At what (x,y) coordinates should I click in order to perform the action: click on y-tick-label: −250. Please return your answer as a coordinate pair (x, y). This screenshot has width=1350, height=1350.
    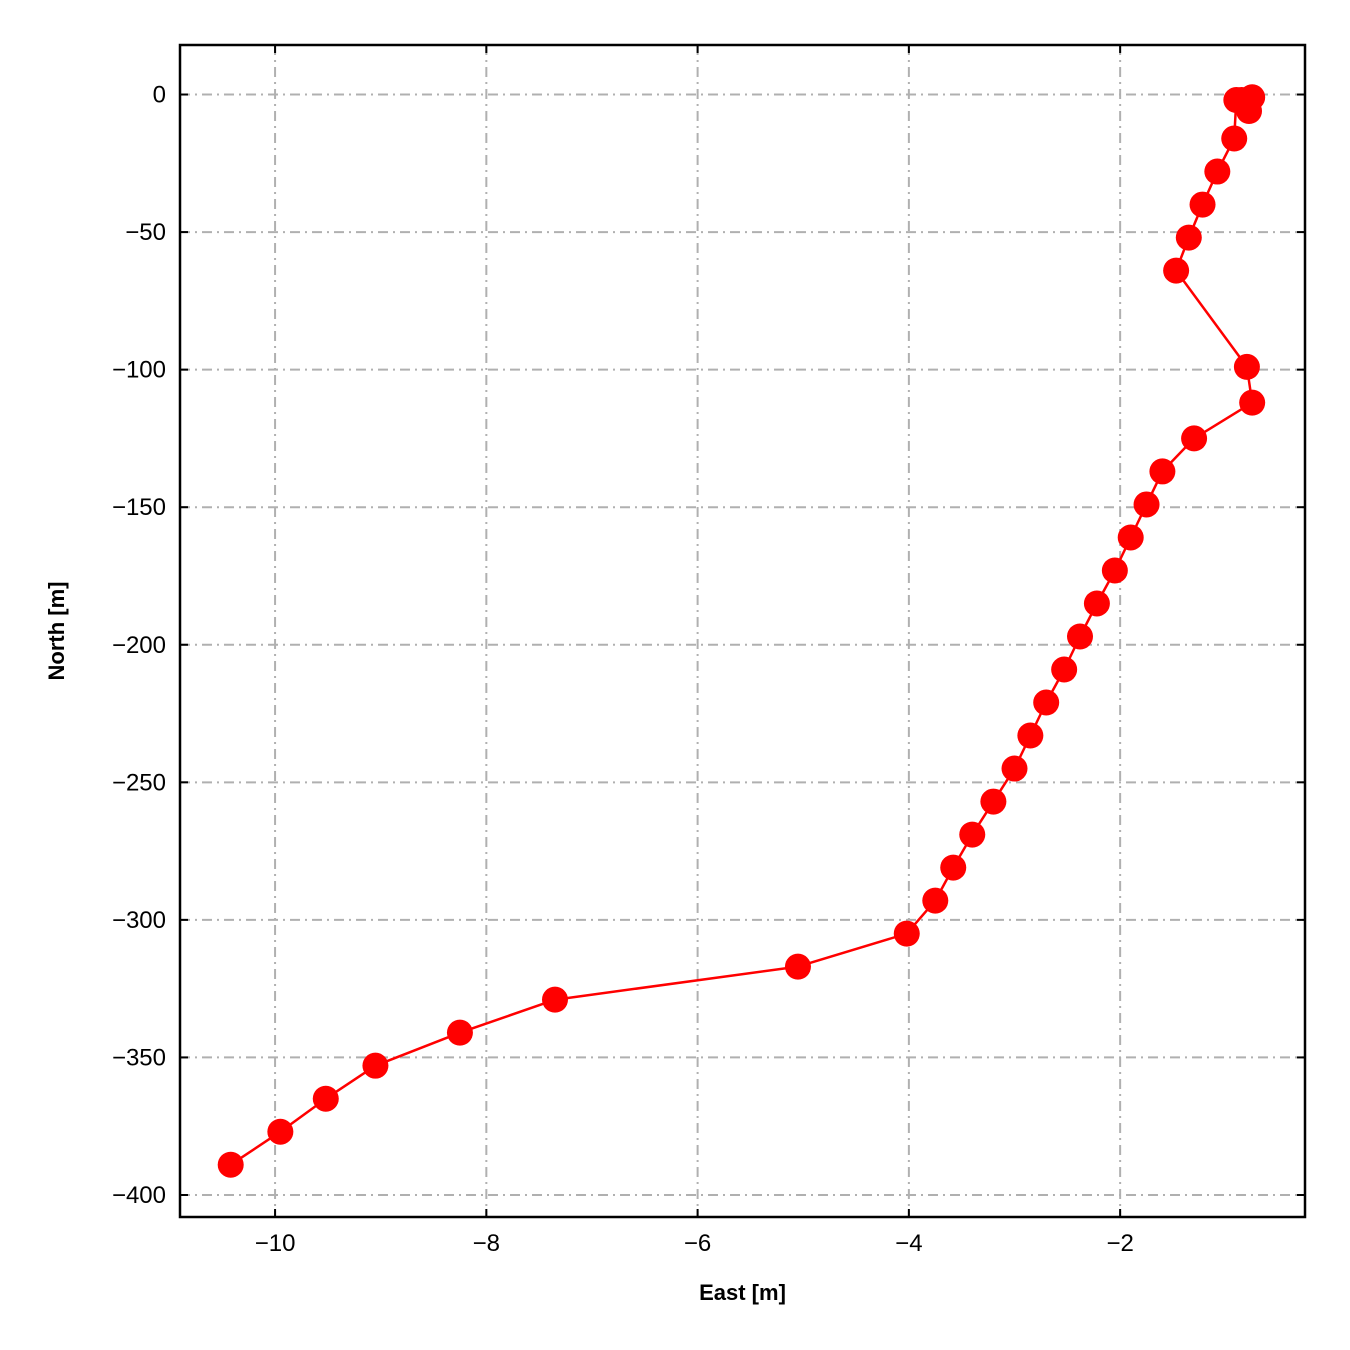
    Looking at the image, I should click on (139, 782).